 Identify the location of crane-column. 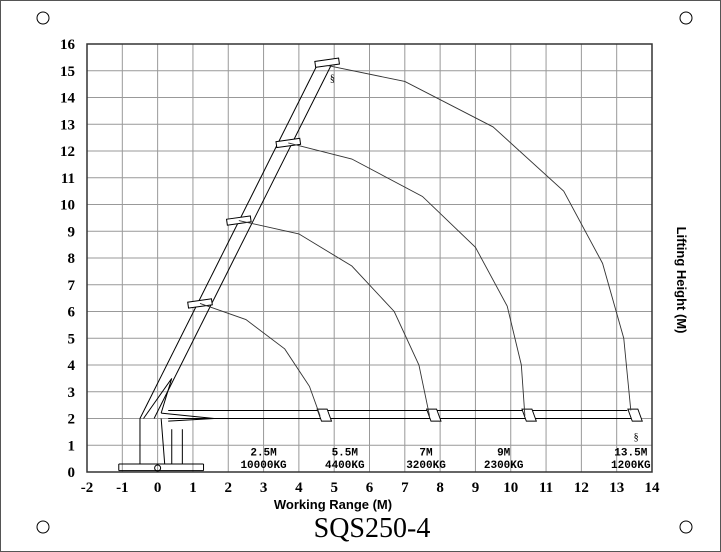
(161, 441).